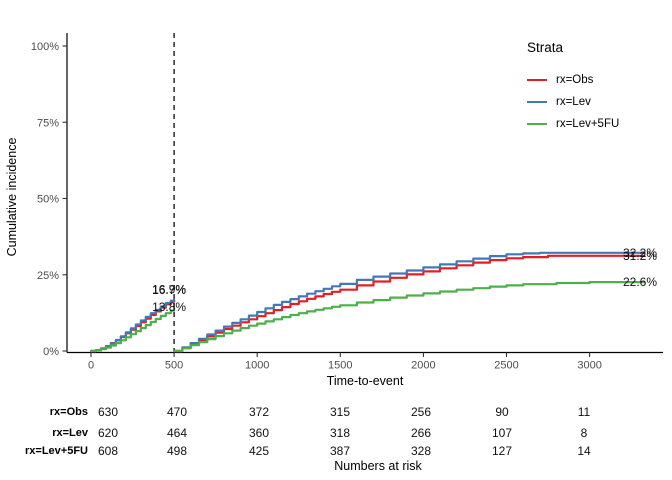 This screenshot has width=672, height=480. I want to click on risk-value: 90, so click(502, 412).